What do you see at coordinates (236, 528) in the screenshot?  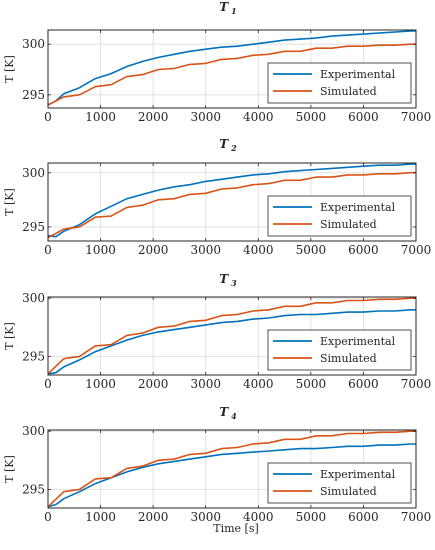 I see `x-axis-label: Time [s]` at bounding box center [236, 528].